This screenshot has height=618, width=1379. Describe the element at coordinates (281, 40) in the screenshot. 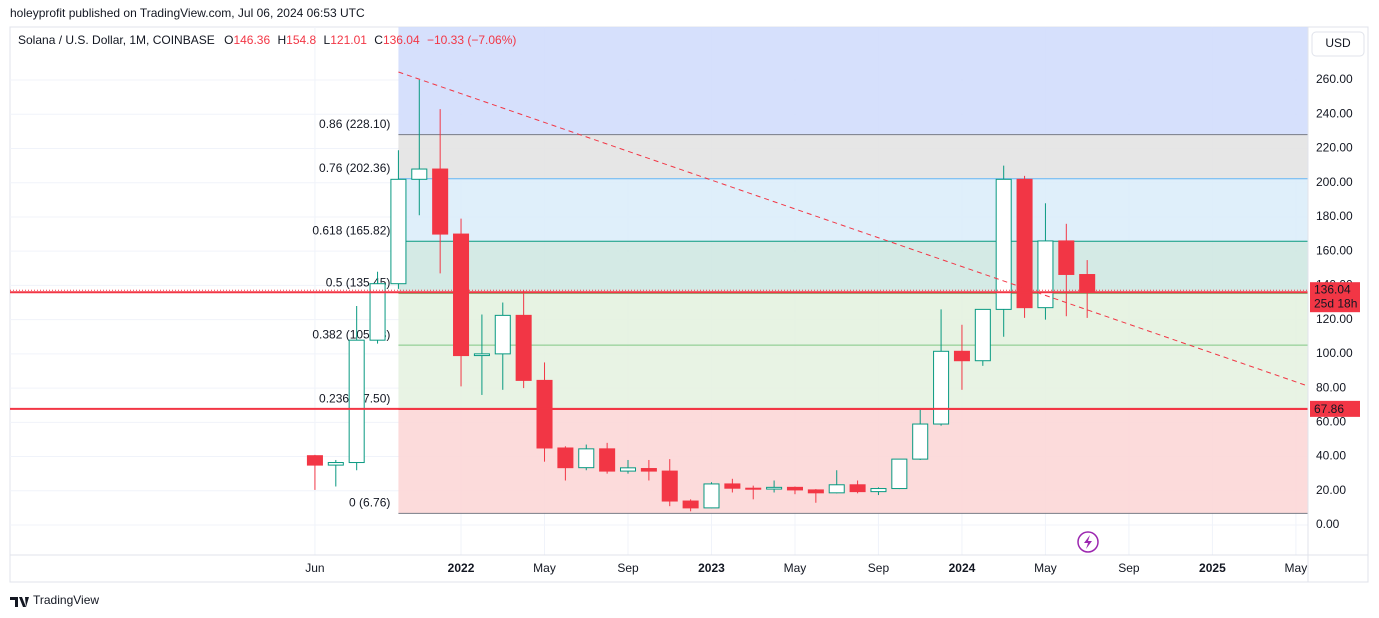

I see `legend-letter: H` at that location.